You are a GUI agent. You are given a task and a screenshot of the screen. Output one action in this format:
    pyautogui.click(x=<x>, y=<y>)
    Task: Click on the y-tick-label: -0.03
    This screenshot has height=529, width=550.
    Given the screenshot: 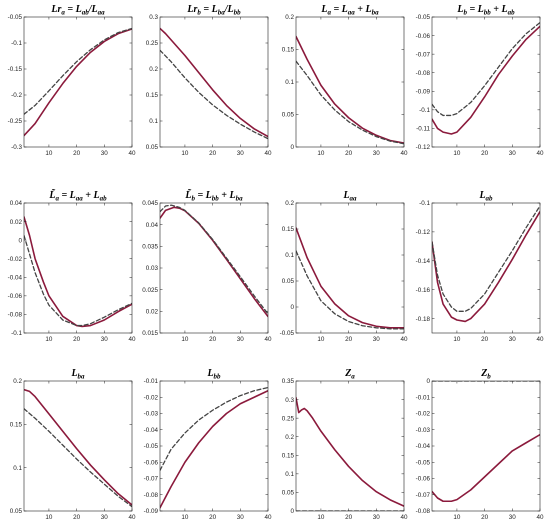 What is the action you would take?
    pyautogui.click(x=151, y=414)
    